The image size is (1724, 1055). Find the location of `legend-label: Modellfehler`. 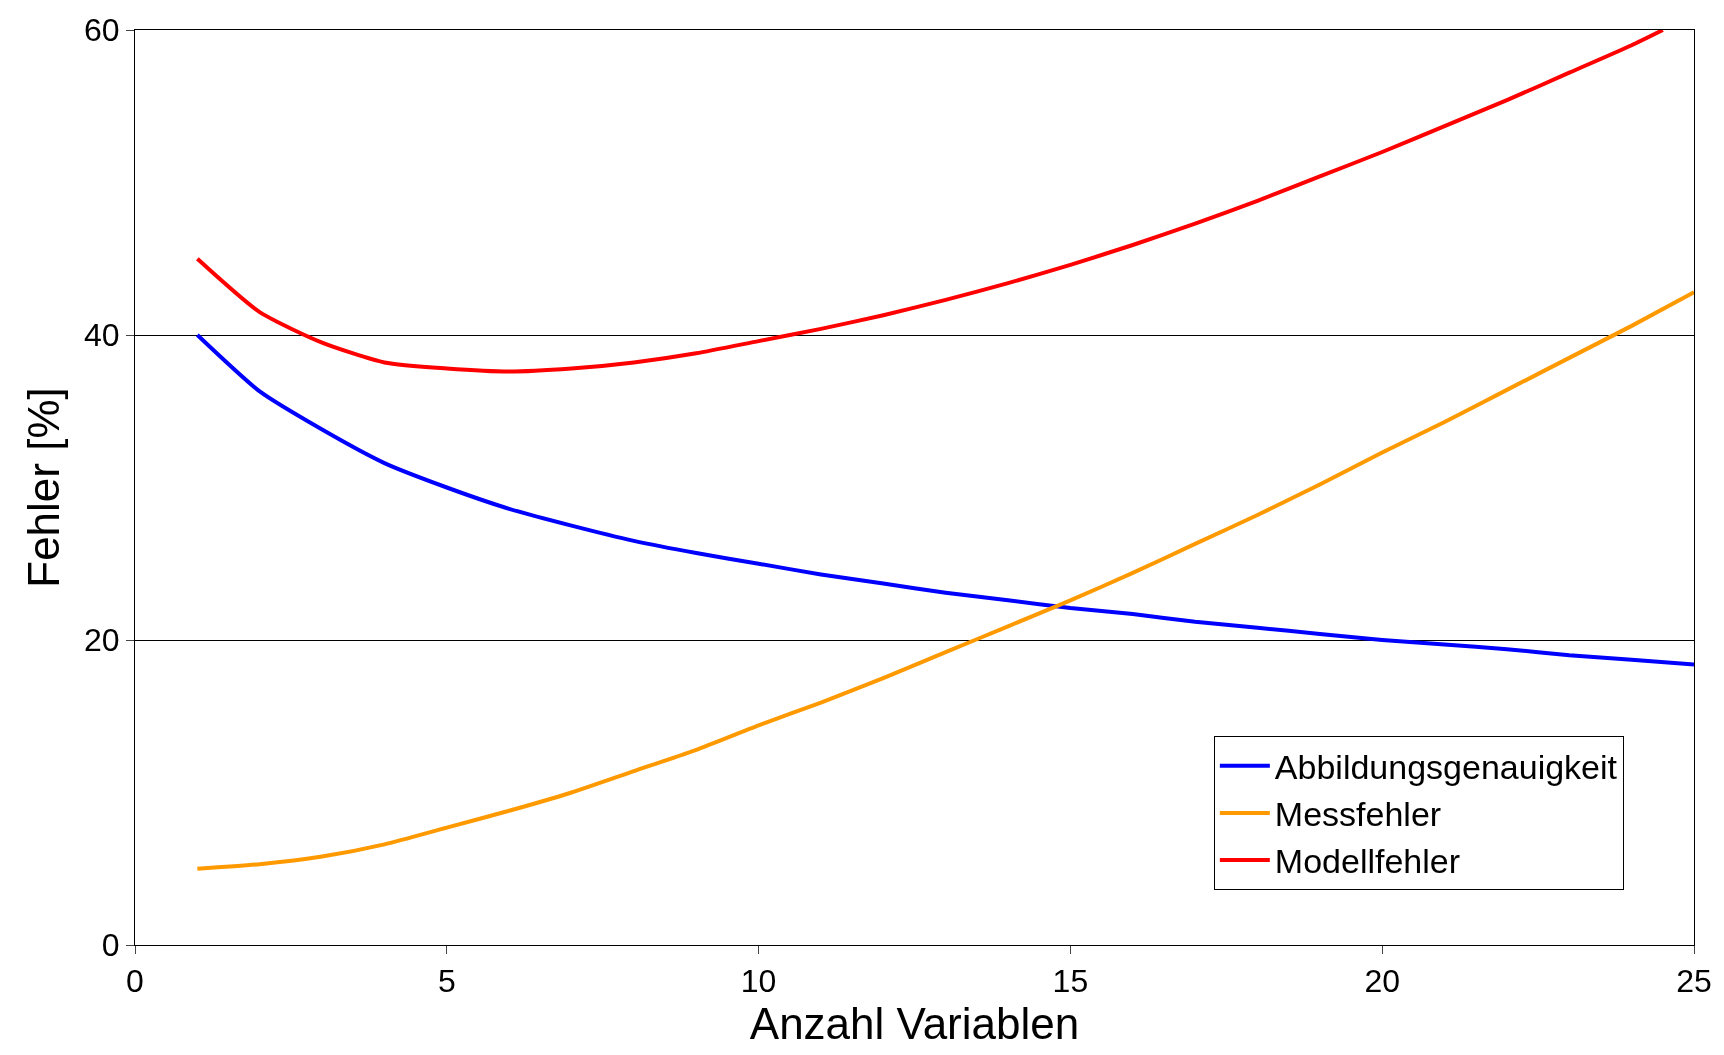

legend-label: Modellfehler is located at coordinates (1367, 861).